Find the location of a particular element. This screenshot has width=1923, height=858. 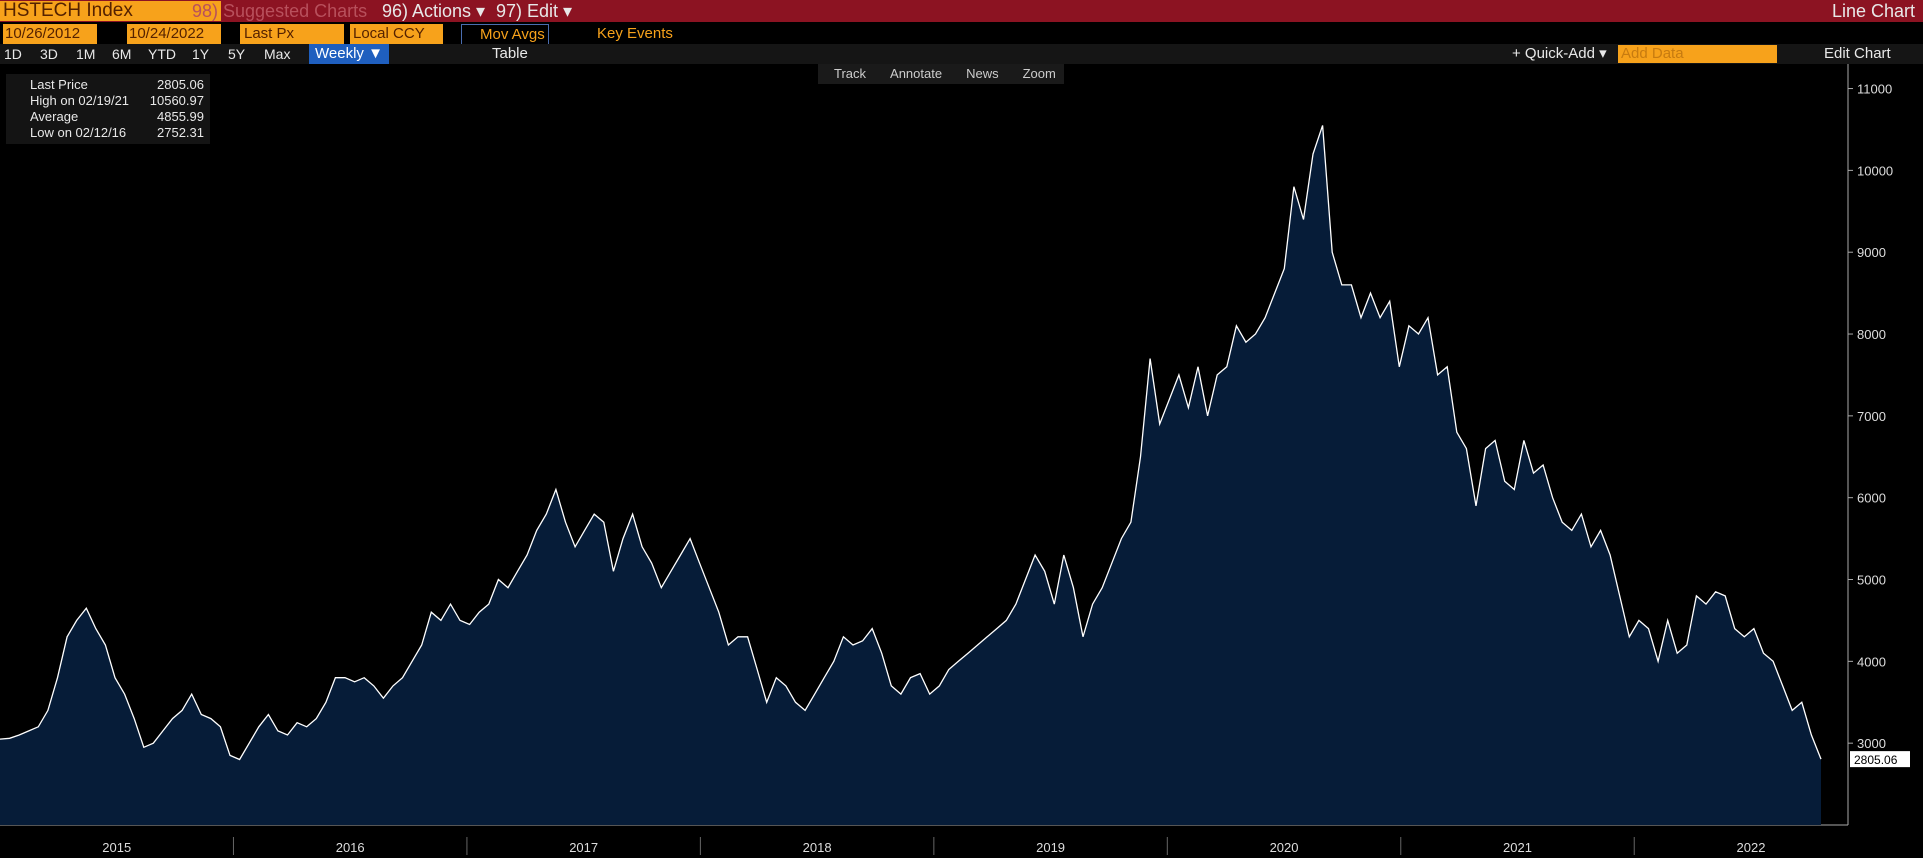

stat-label: Low on 02/12/16 is located at coordinates (78, 132).